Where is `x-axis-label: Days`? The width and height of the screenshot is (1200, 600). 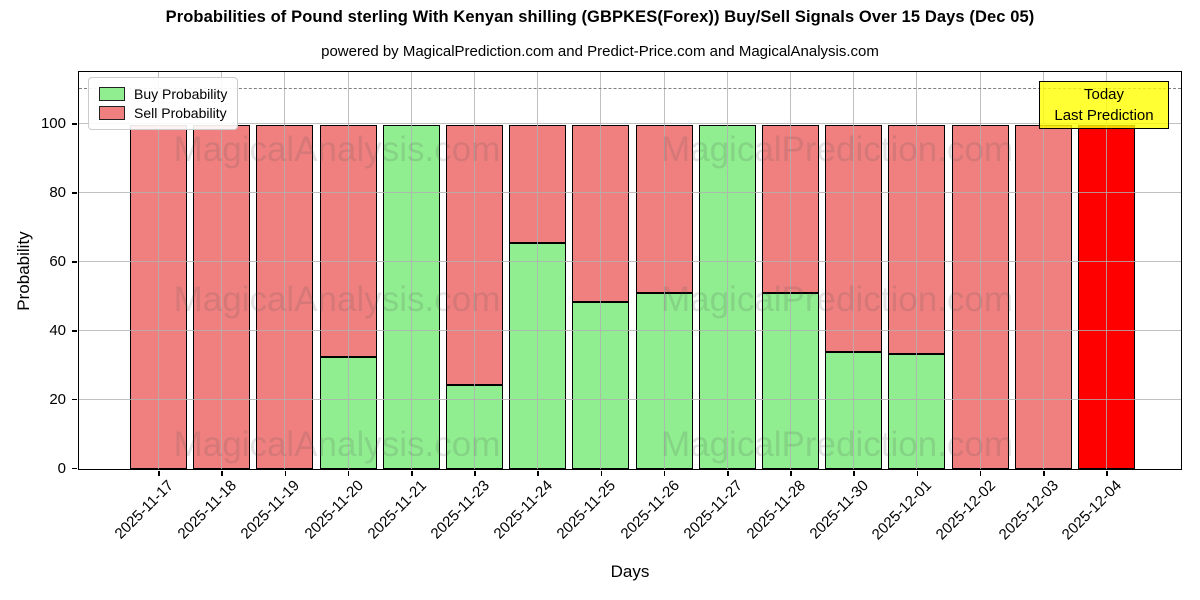 x-axis-label: Days is located at coordinates (630, 571).